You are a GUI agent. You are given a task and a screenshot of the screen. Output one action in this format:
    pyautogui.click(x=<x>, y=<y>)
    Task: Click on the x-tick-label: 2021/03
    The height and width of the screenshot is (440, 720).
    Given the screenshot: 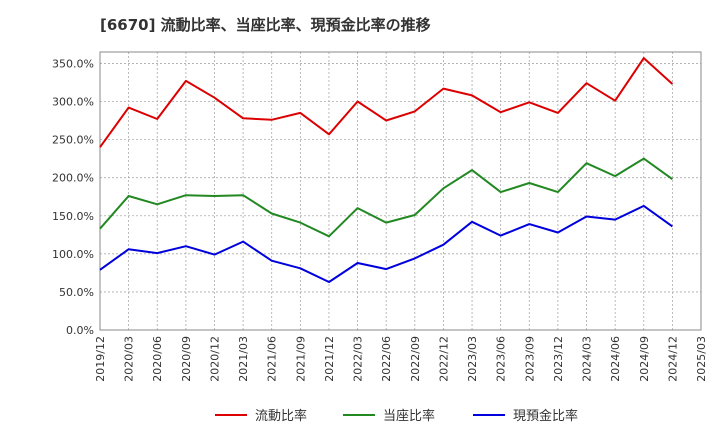 What is the action you would take?
    pyautogui.click(x=243, y=359)
    